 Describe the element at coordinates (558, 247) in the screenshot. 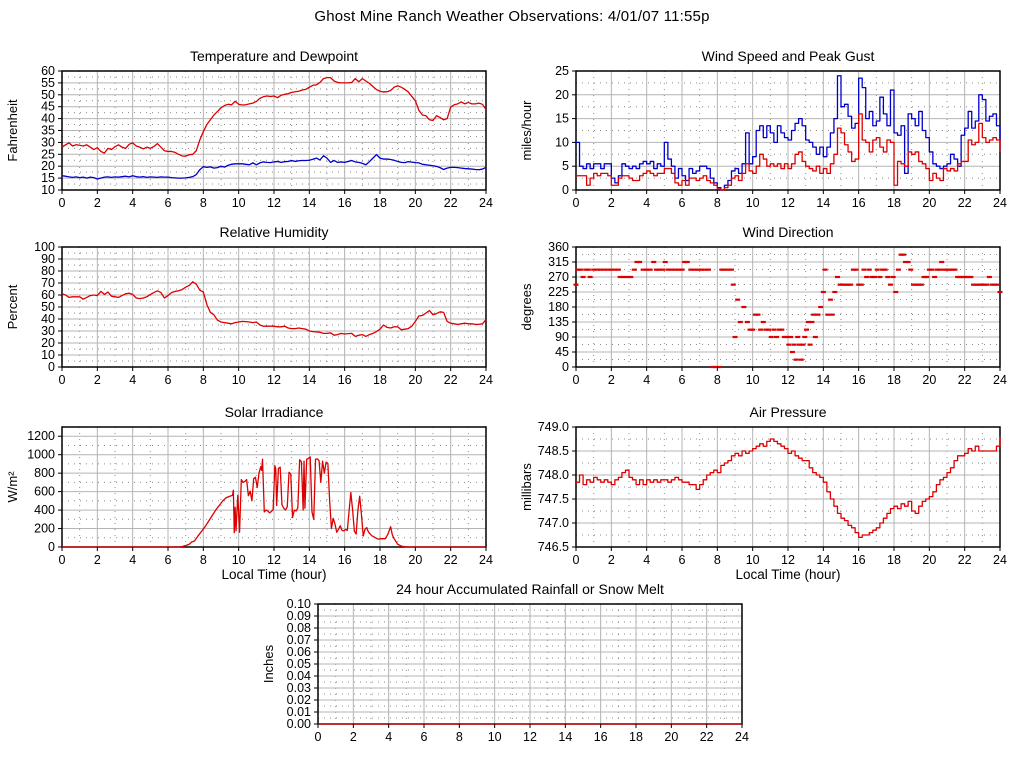

I see `wind_direction-ytick-label: 360` at that location.